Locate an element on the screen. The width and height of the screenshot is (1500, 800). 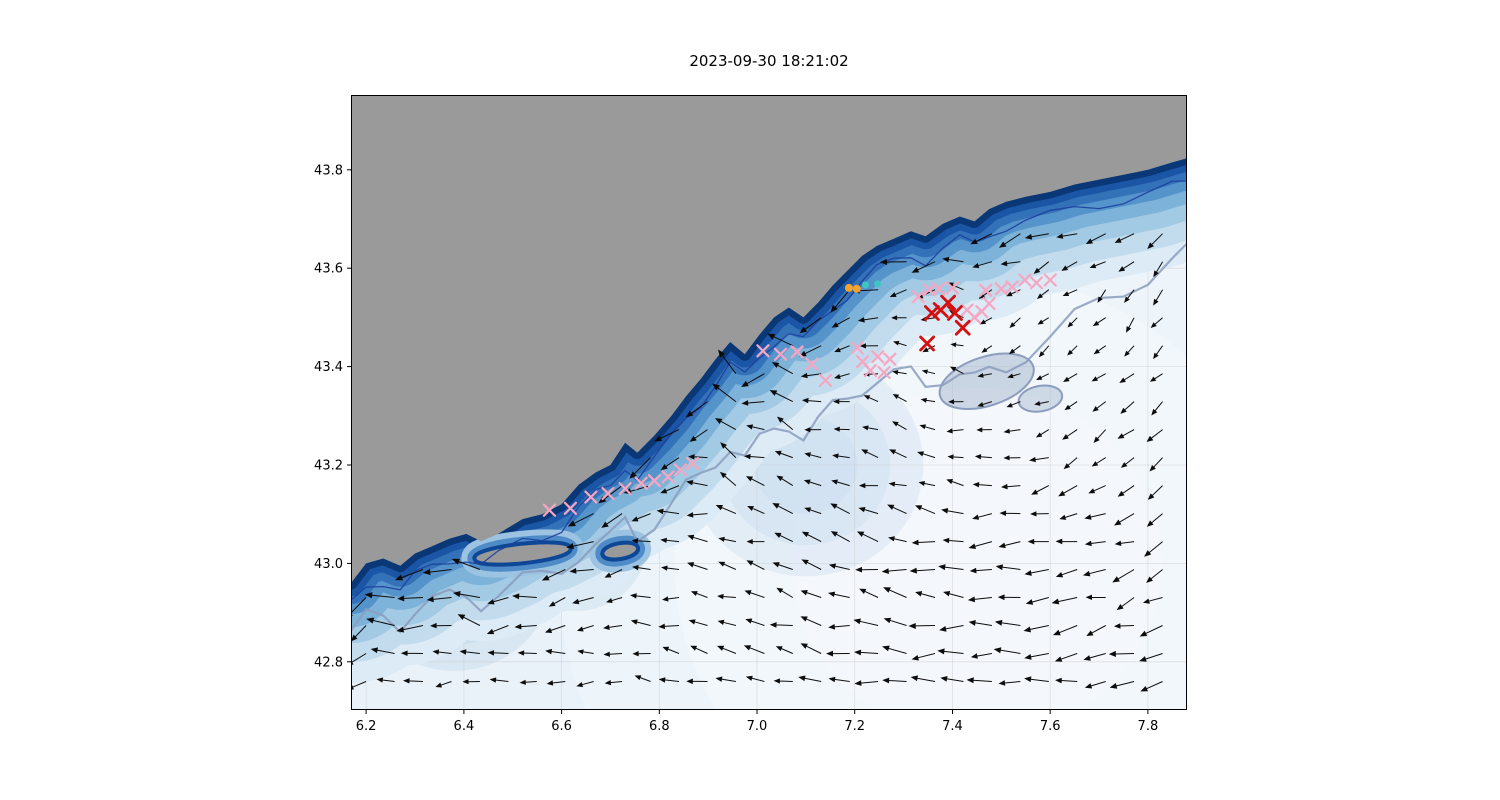
orange-dot-marker is located at coordinates (848, 287).